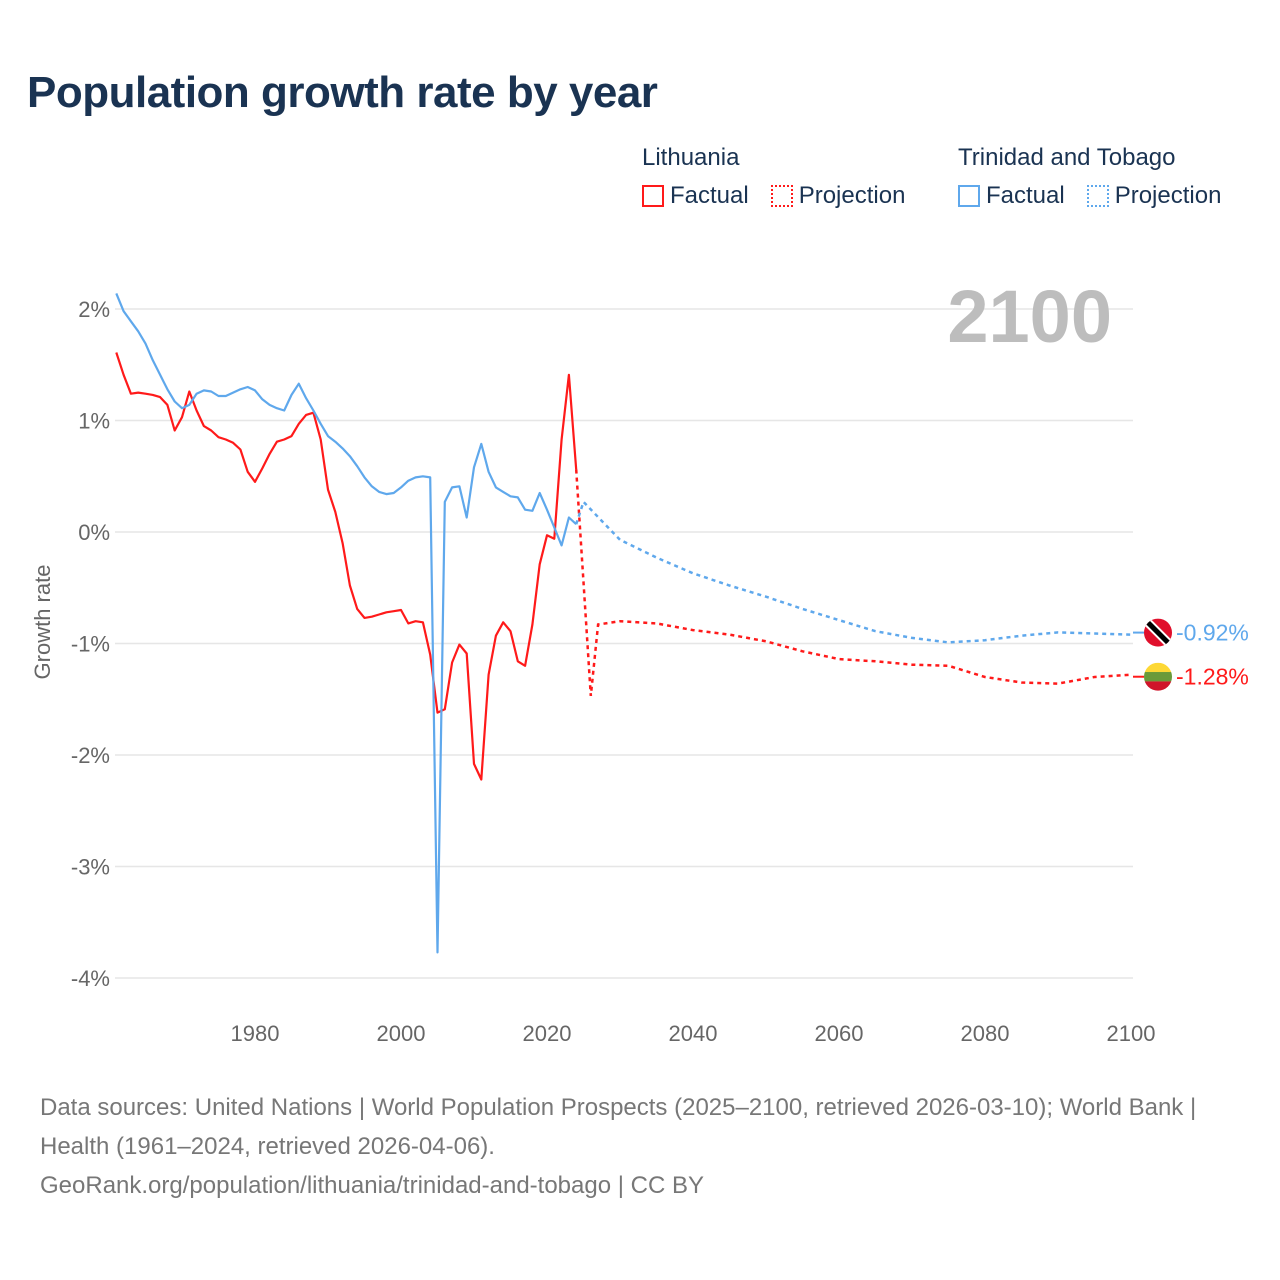 Image resolution: width=1280 pixels, height=1280 pixels. I want to click on page-title: Population growth rate by year, so click(342, 92).